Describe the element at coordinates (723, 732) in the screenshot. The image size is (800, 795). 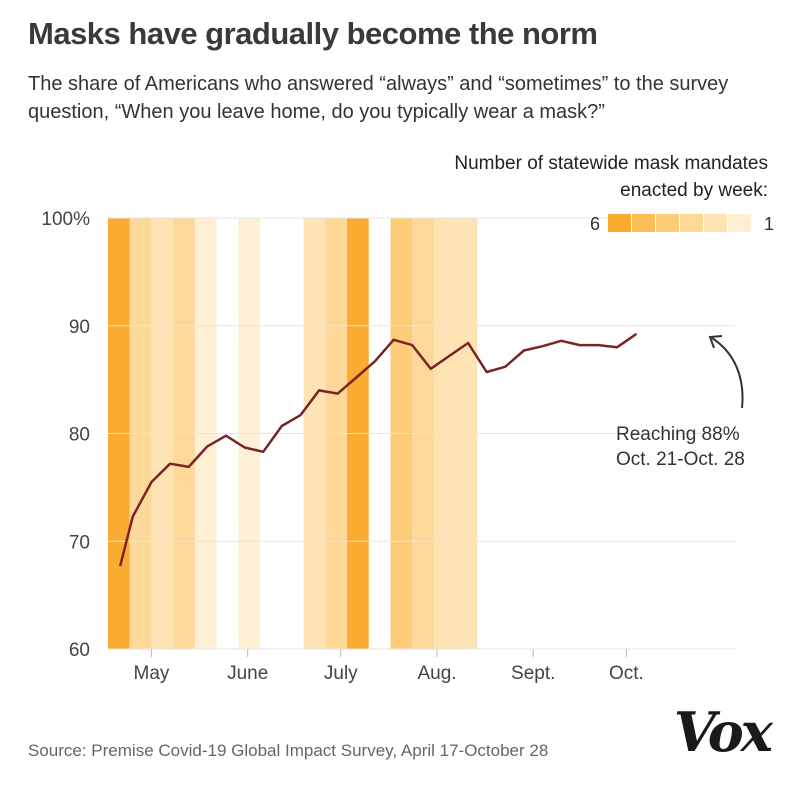
I see `vox-logo: Vox` at that location.